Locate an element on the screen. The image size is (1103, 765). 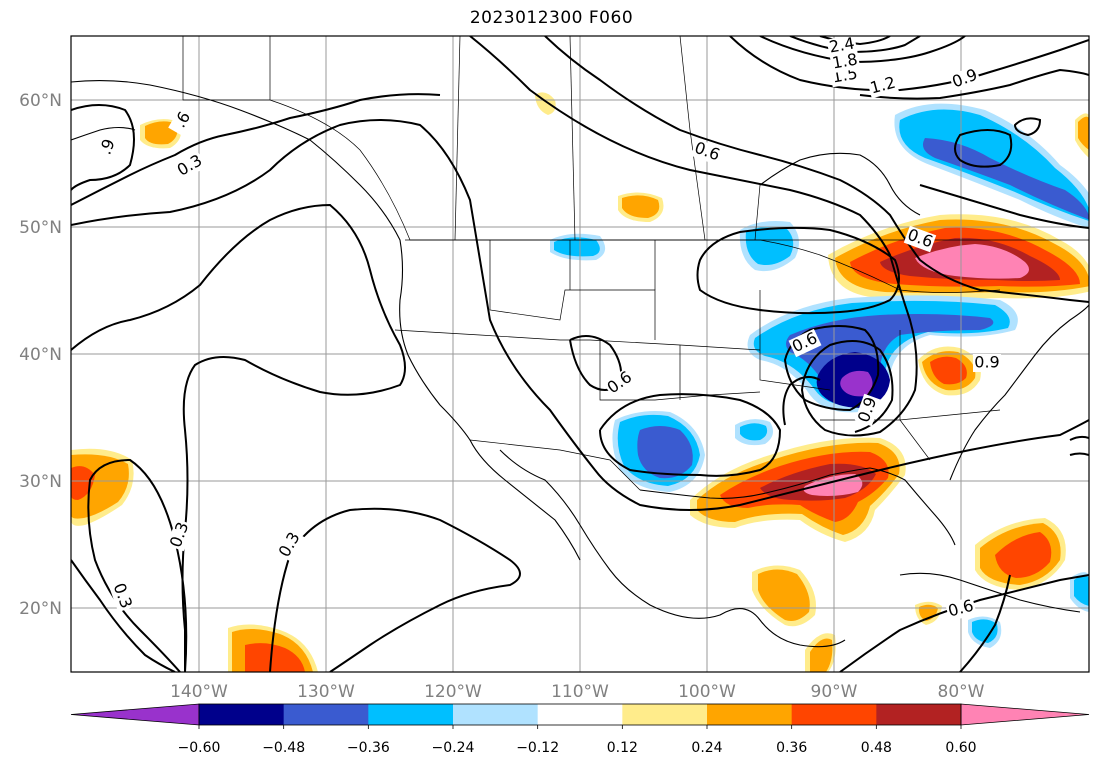
contour-label: 1.2 is located at coordinates (883, 85).